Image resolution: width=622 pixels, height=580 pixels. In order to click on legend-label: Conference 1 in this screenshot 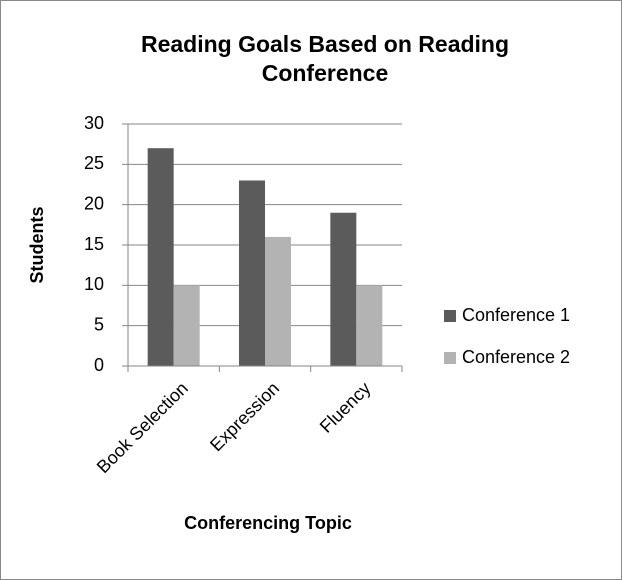, I will do `click(516, 315)`.